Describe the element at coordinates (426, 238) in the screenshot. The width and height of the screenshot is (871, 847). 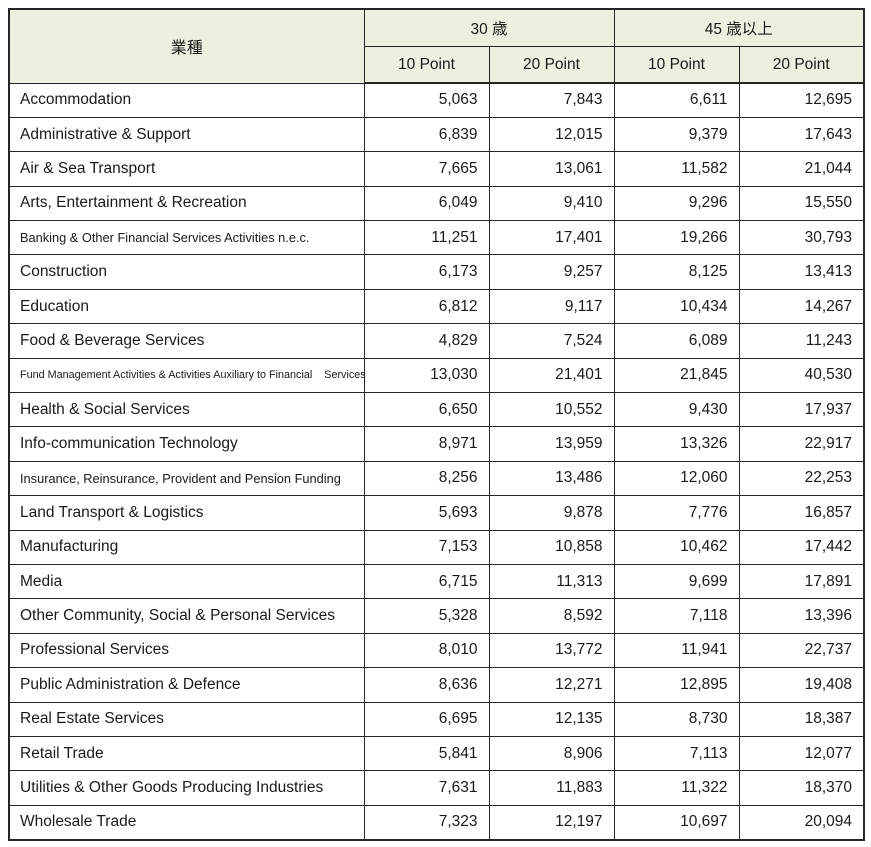
I see `value-cell-30-10point: 11,251` at that location.